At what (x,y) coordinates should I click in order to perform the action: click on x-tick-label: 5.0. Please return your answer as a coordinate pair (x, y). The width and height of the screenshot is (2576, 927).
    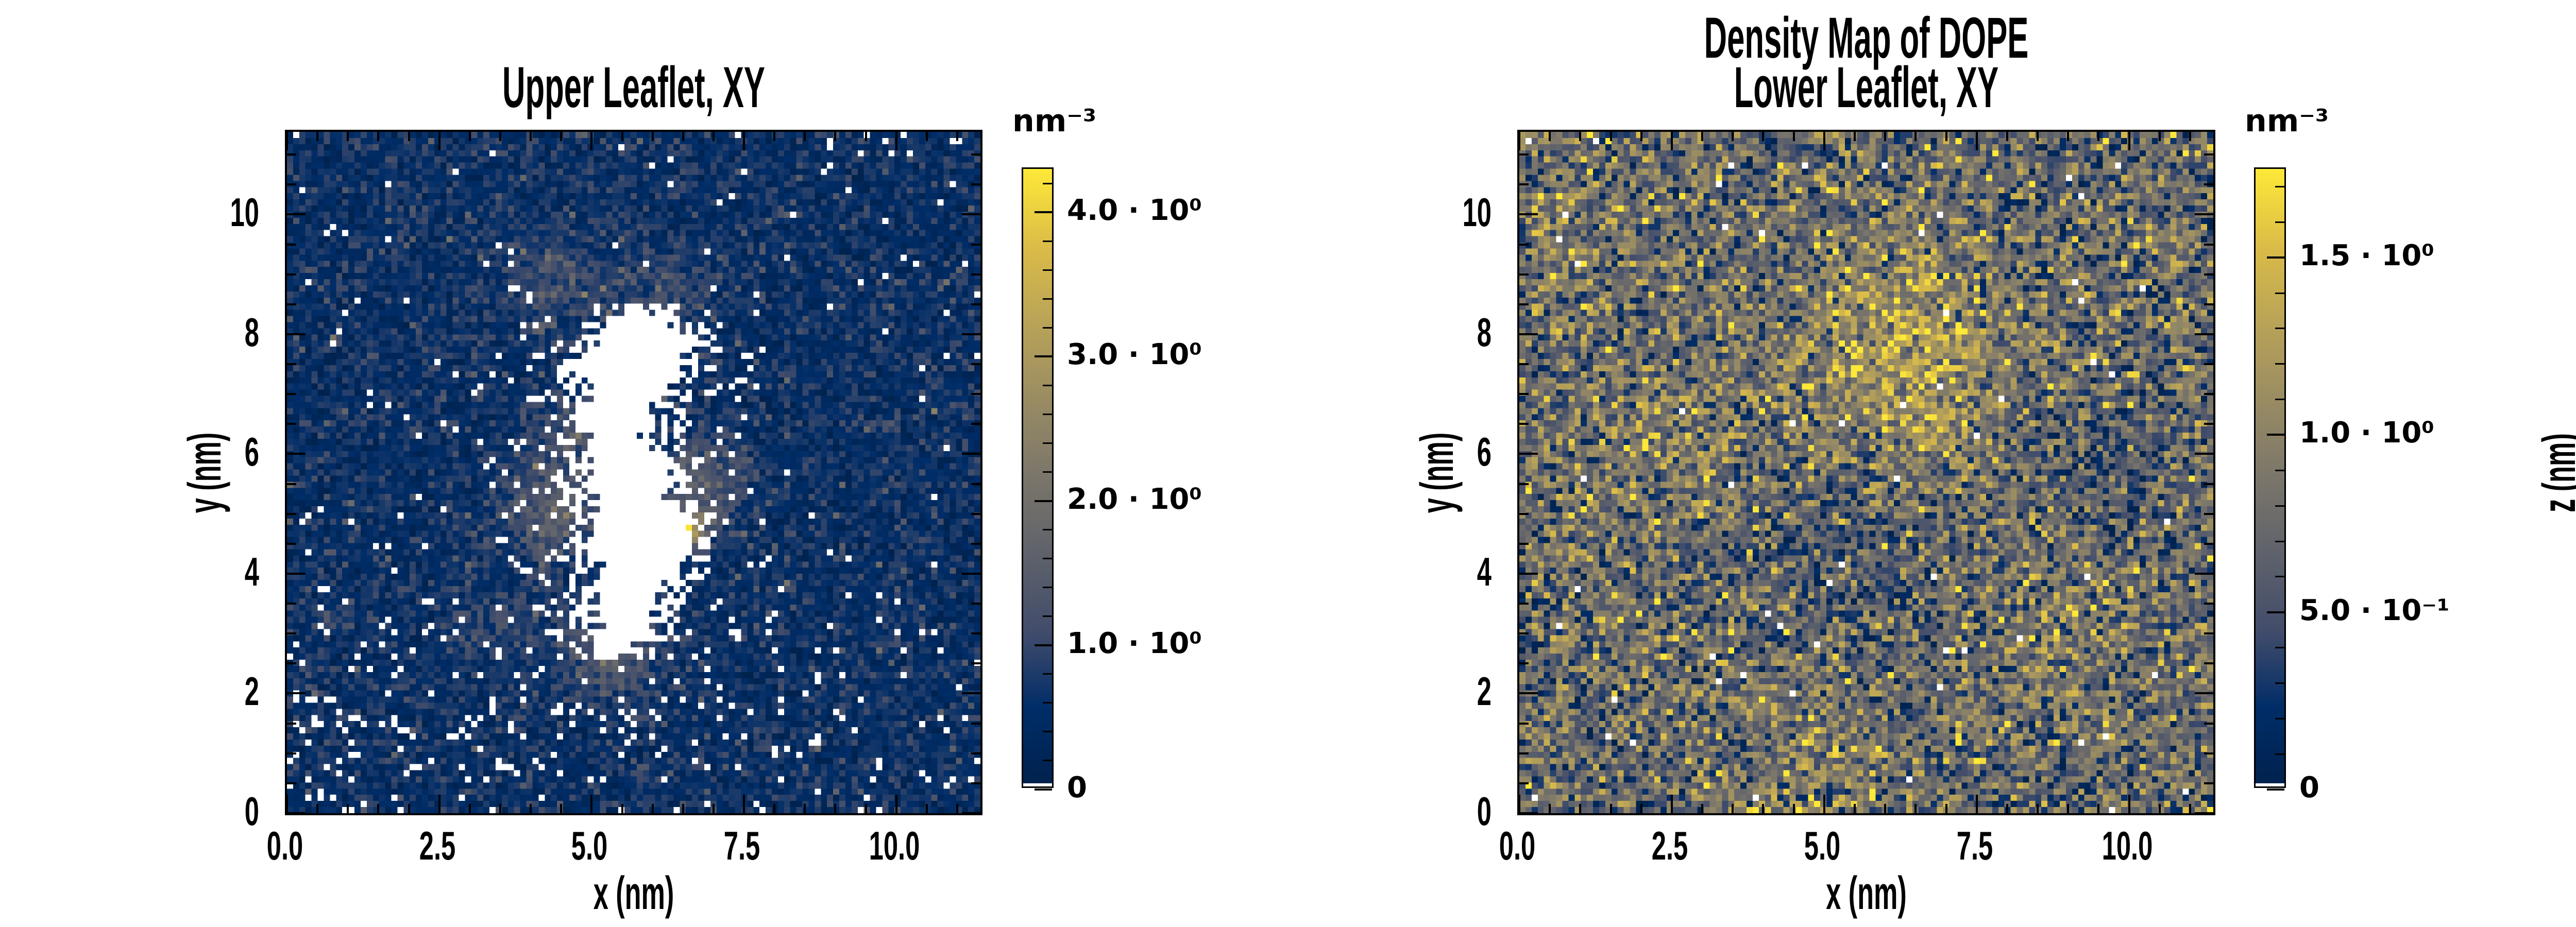
    Looking at the image, I should click on (1822, 846).